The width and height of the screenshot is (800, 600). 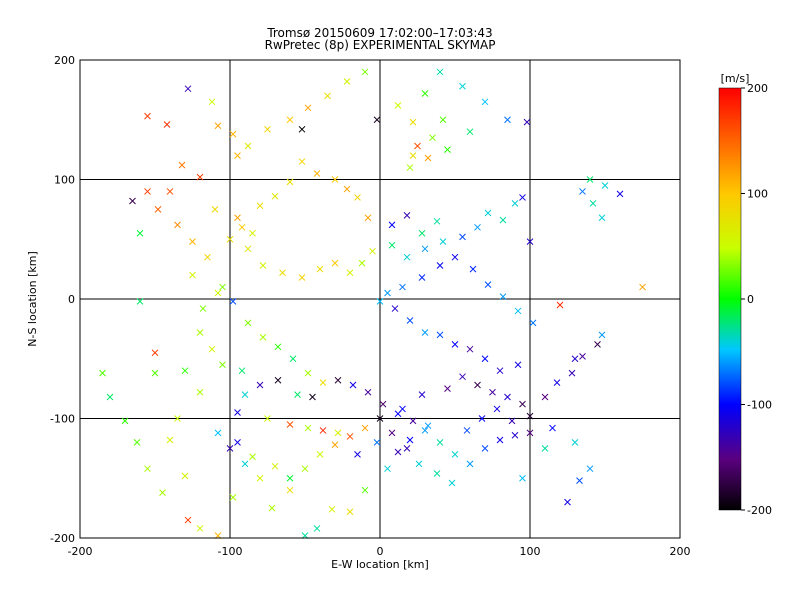 What do you see at coordinates (735, 78) in the screenshot?
I see `colorbar-label: [m/s]` at bounding box center [735, 78].